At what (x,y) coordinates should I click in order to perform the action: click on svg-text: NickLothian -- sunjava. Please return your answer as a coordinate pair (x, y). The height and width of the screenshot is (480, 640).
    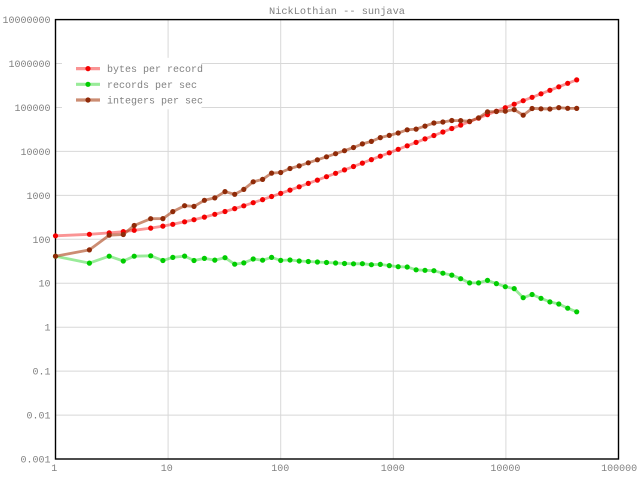
    Looking at the image, I should click on (337, 12).